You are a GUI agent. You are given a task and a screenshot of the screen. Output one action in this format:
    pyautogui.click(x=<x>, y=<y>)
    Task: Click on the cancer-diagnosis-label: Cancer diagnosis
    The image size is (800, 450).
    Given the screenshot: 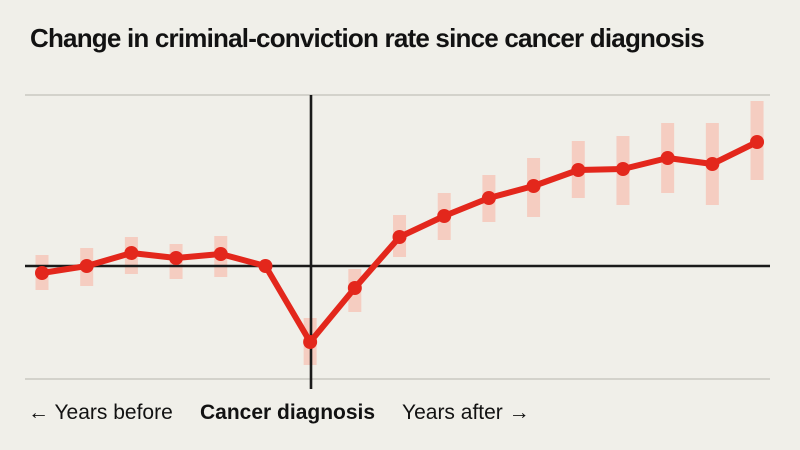 What is the action you would take?
    pyautogui.click(x=288, y=412)
    